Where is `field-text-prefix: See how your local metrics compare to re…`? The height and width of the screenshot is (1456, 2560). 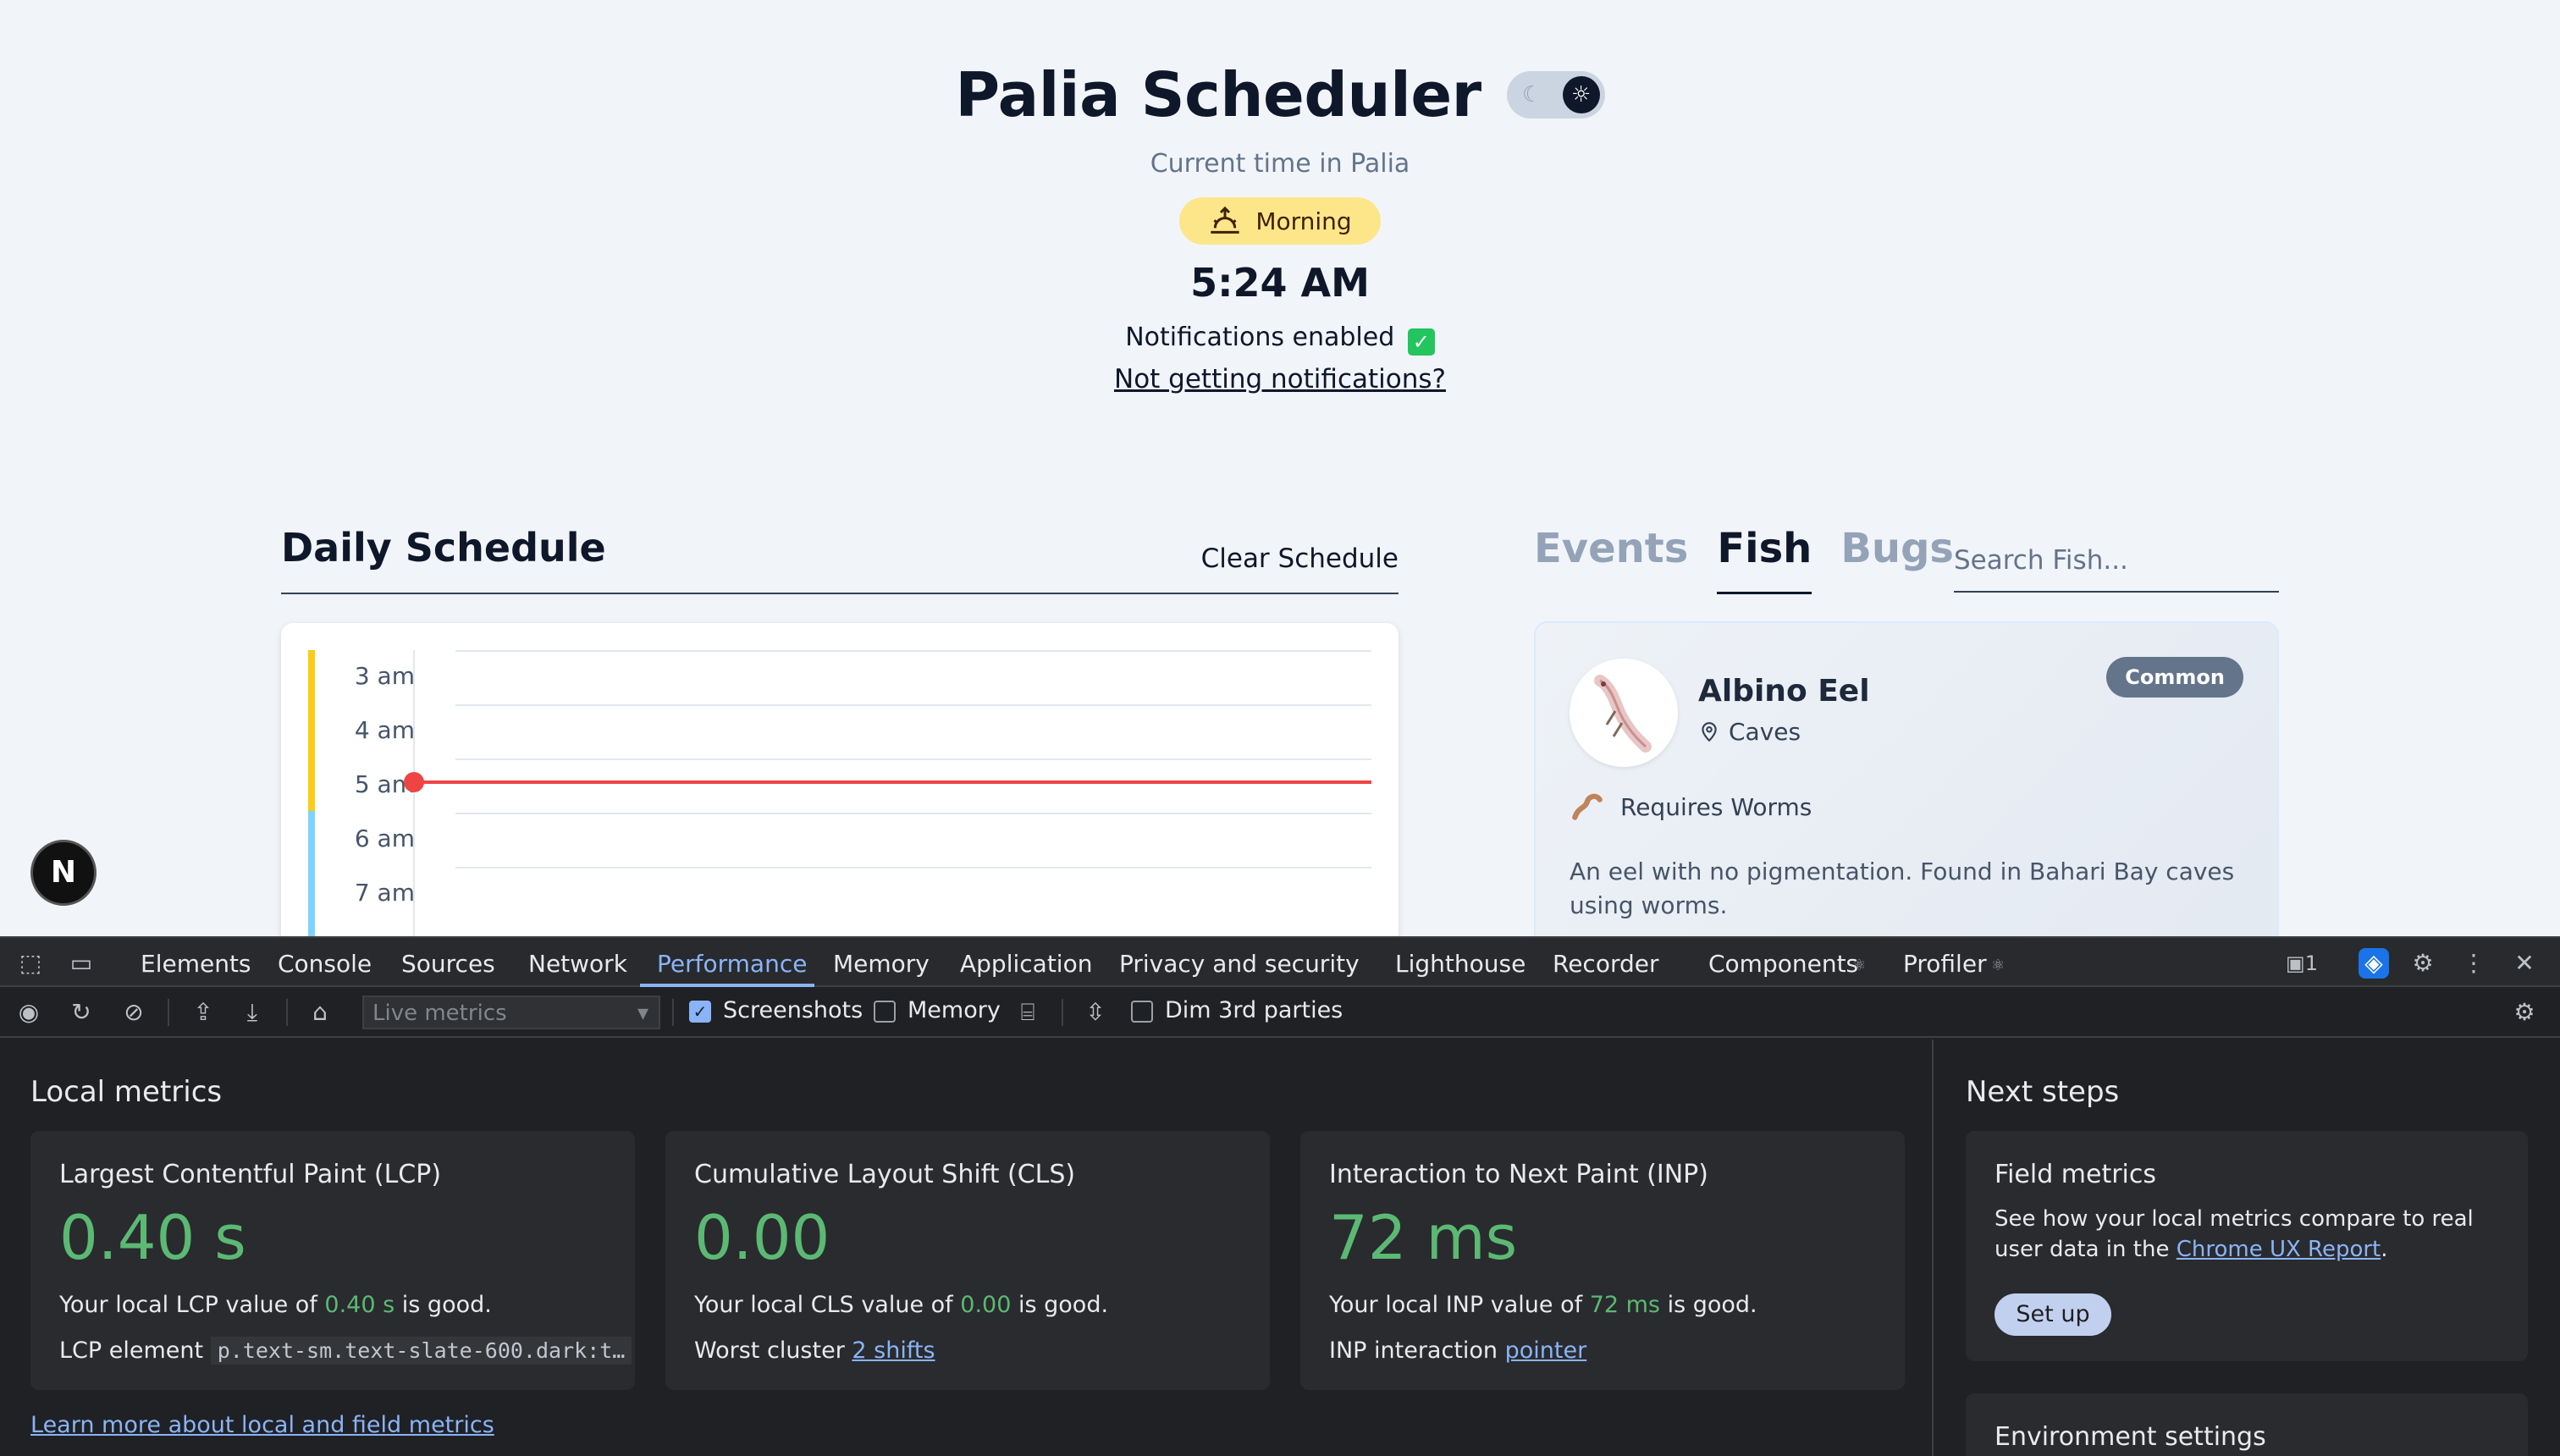 field-text-prefix: See how your local metrics compare to re… is located at coordinates (2234, 1234).